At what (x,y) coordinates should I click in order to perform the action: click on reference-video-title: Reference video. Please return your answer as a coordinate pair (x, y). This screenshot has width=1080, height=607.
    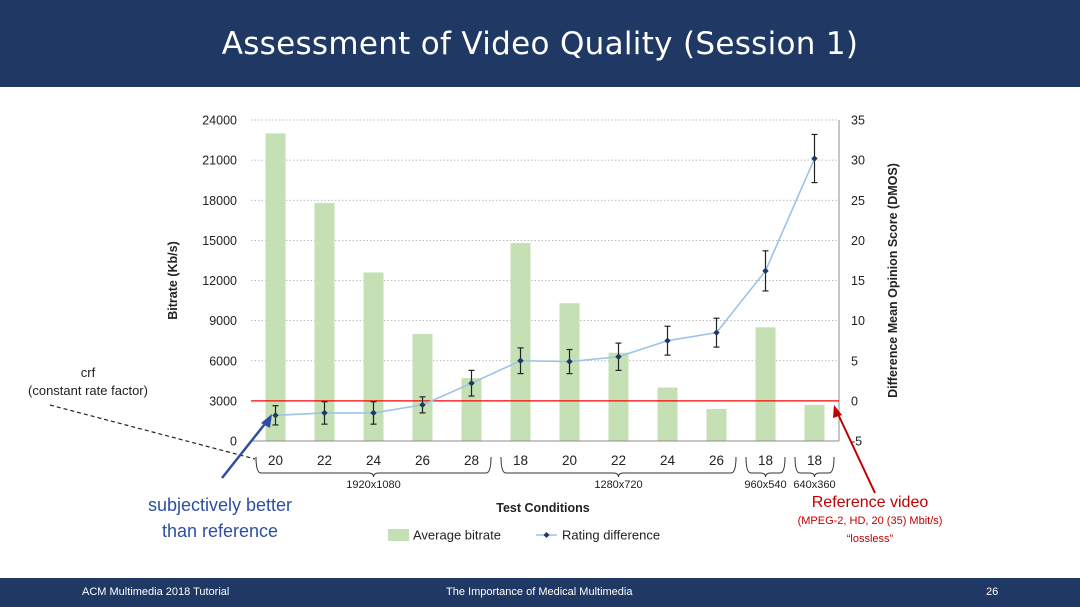
    Looking at the image, I should click on (870, 502).